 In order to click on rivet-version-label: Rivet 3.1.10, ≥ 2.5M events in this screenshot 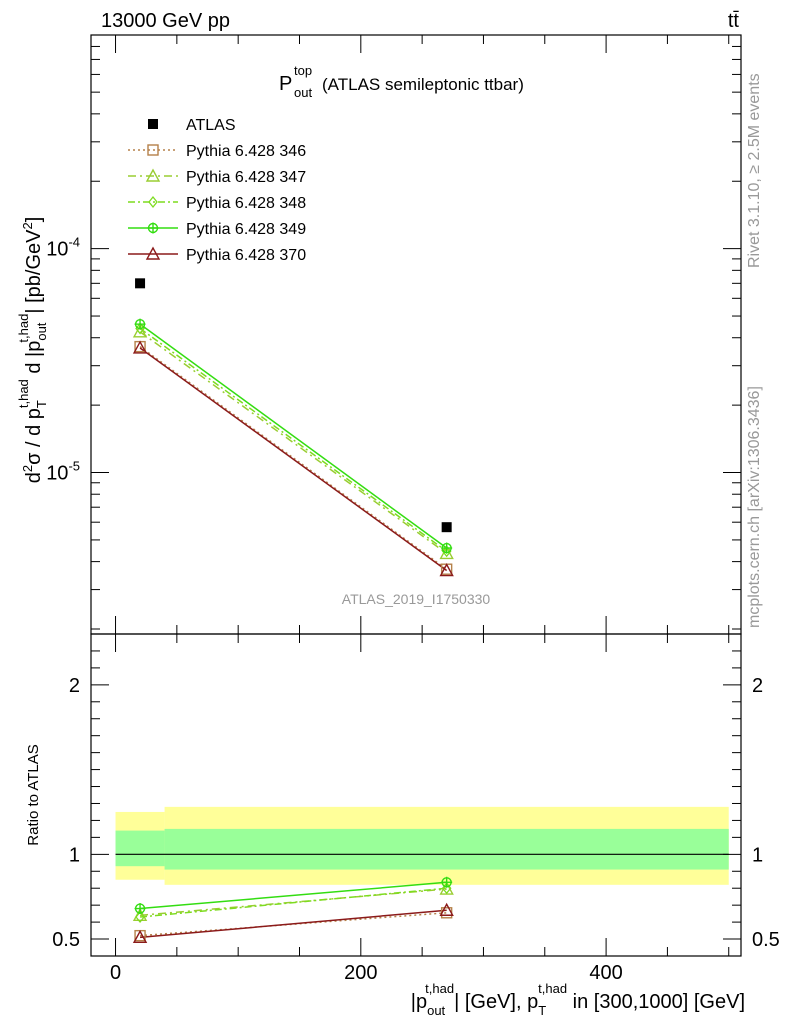, I will do `click(754, 170)`.